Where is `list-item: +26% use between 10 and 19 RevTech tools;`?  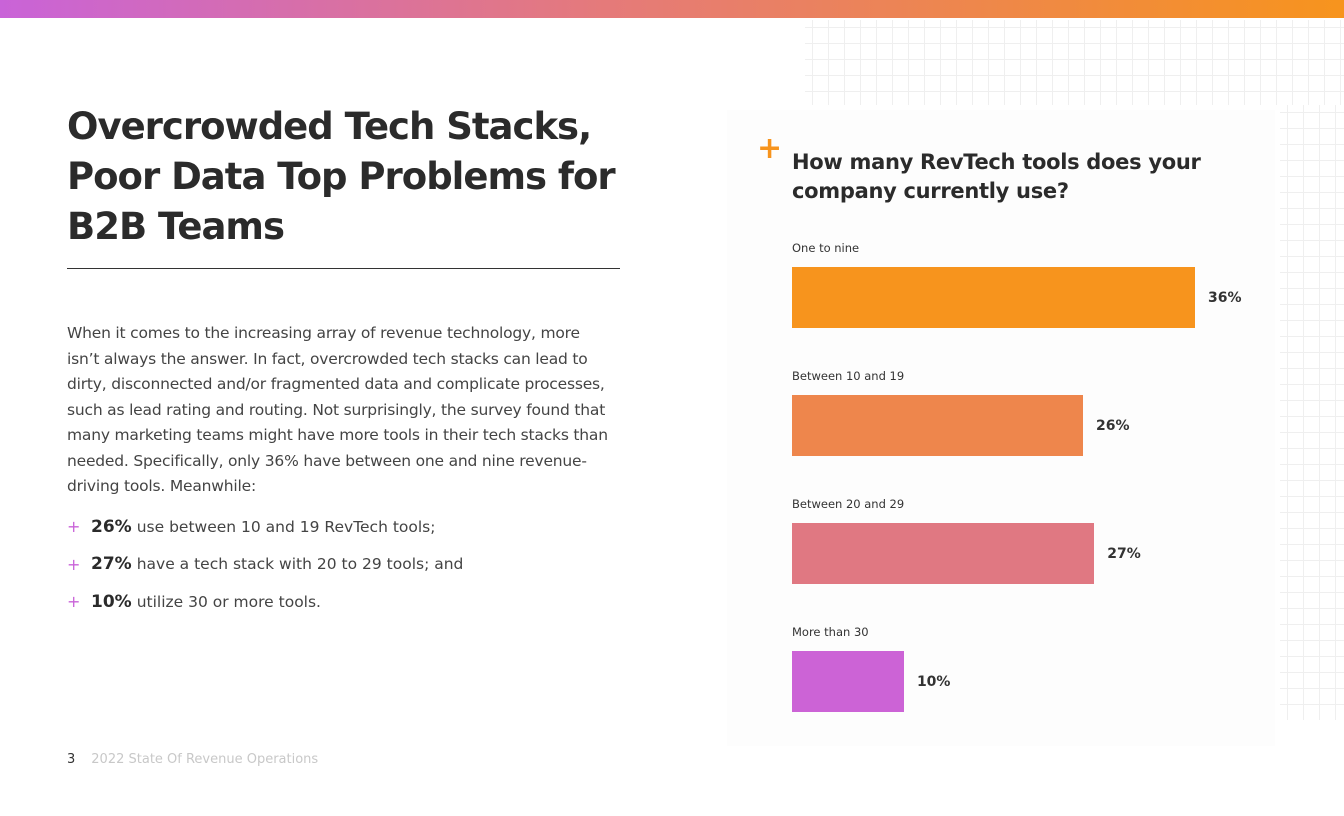
list-item: +26% use between 10 and 19 RevTech tools; is located at coordinates (347, 527).